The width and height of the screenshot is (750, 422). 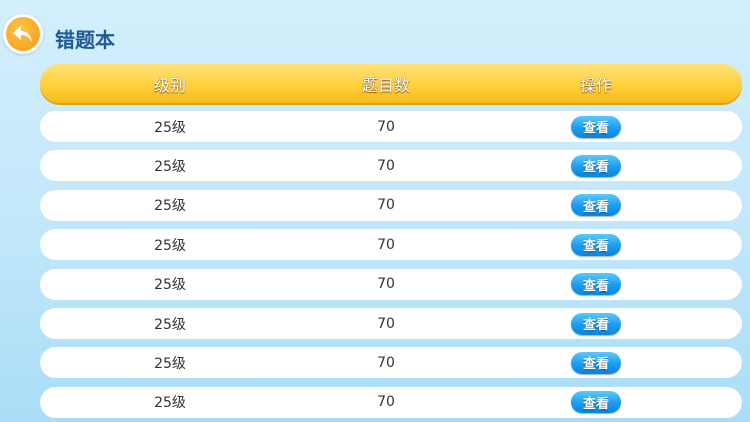 I want to click on column-header-count: 题目数, so click(x=385, y=85).